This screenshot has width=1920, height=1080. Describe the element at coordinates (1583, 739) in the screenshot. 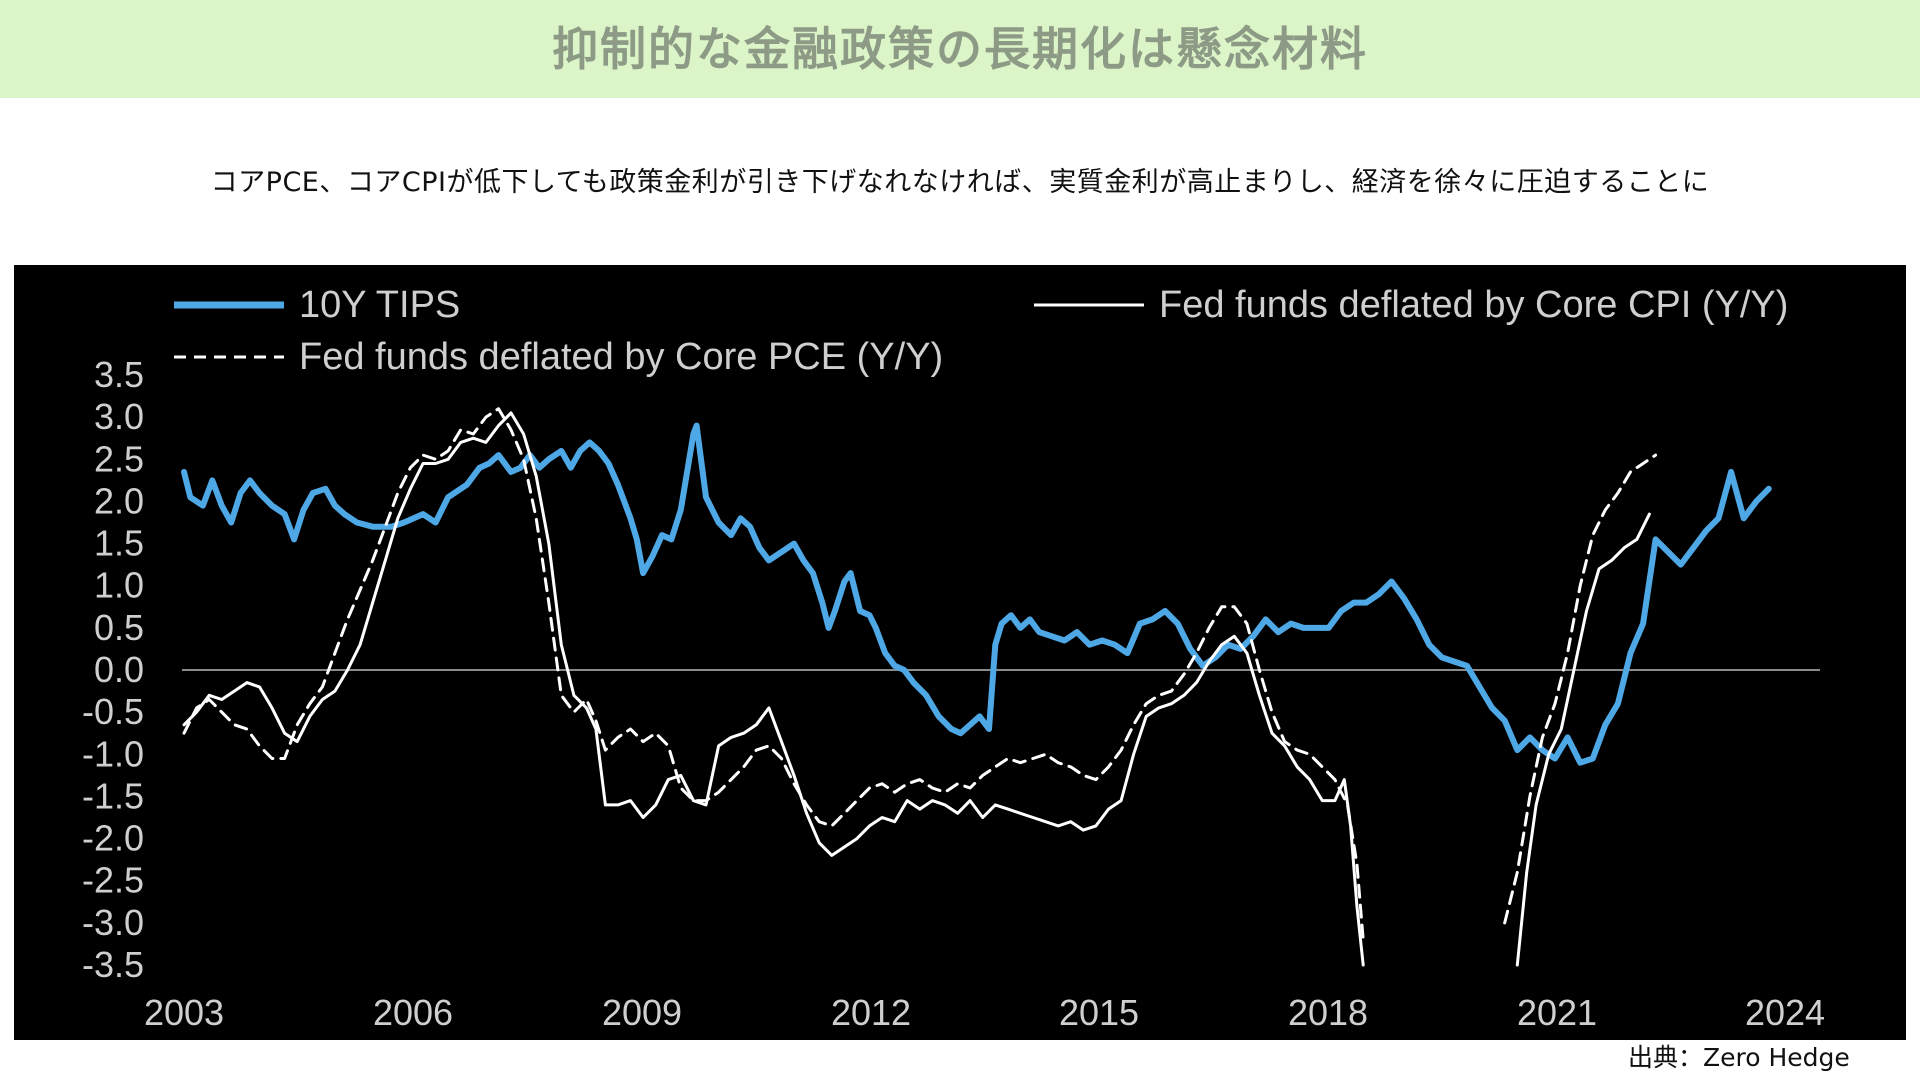

I see `series-line-fed-funds-deflated-by-core-cpi-y-y-` at that location.